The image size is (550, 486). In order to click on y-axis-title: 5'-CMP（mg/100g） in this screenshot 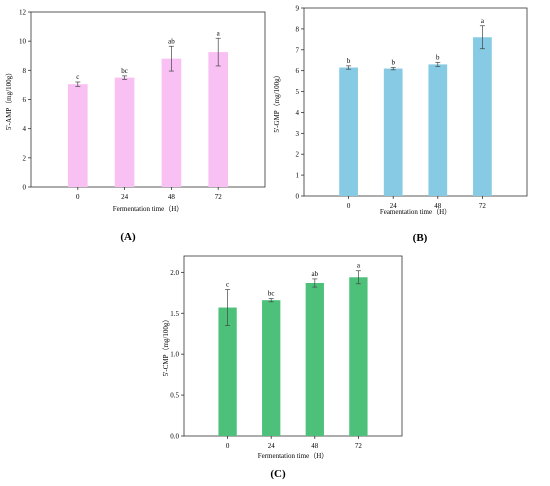, I will do `click(166, 346)`.